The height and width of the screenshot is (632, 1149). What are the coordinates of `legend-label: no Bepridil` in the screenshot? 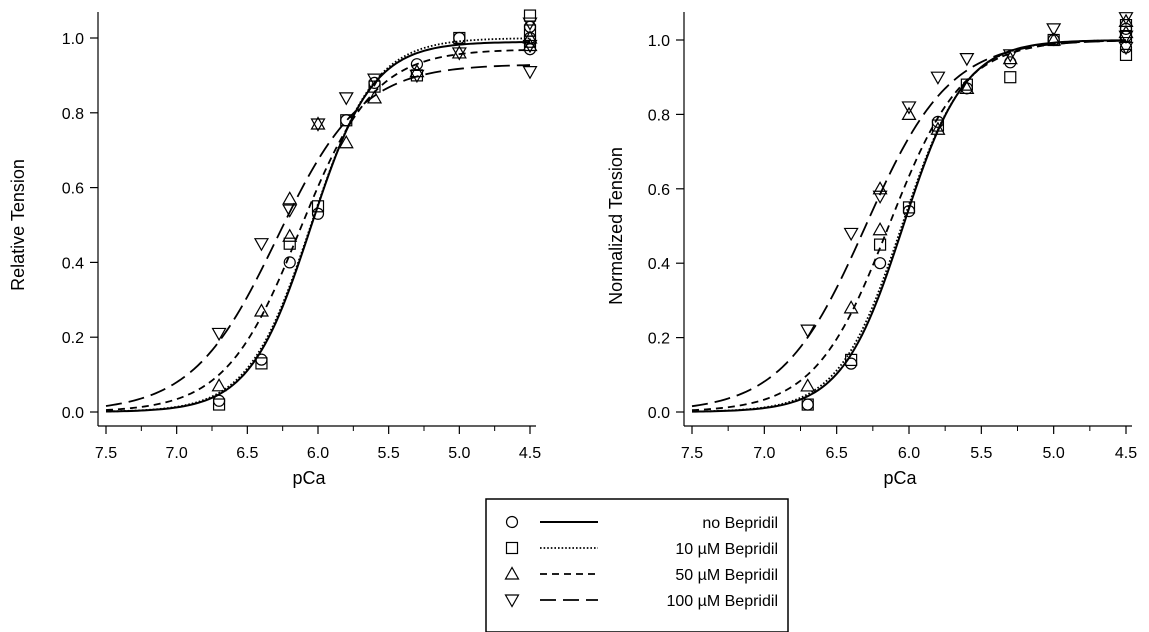 It's located at (740, 523).